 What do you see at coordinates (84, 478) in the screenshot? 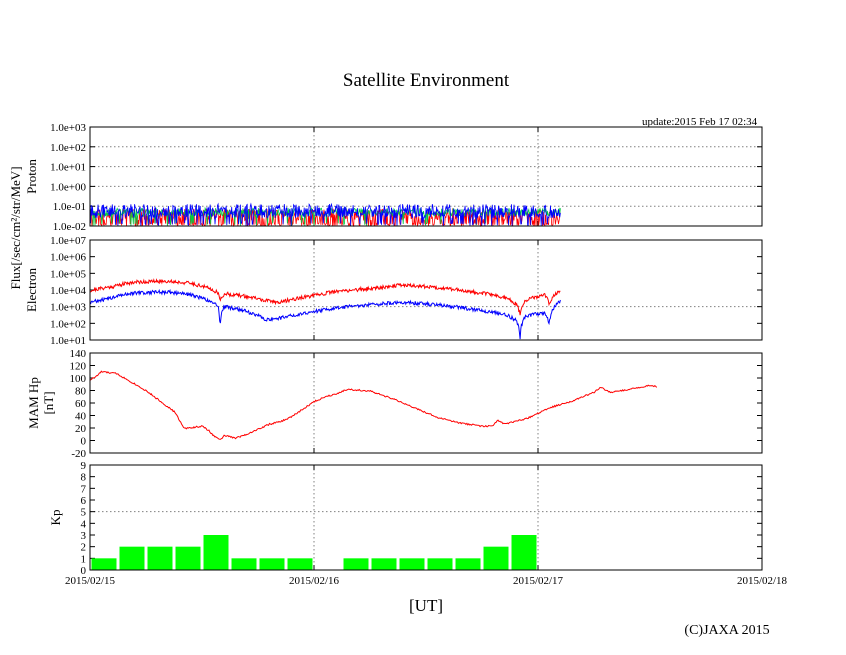
I see `y-tick-label: 8` at bounding box center [84, 478].